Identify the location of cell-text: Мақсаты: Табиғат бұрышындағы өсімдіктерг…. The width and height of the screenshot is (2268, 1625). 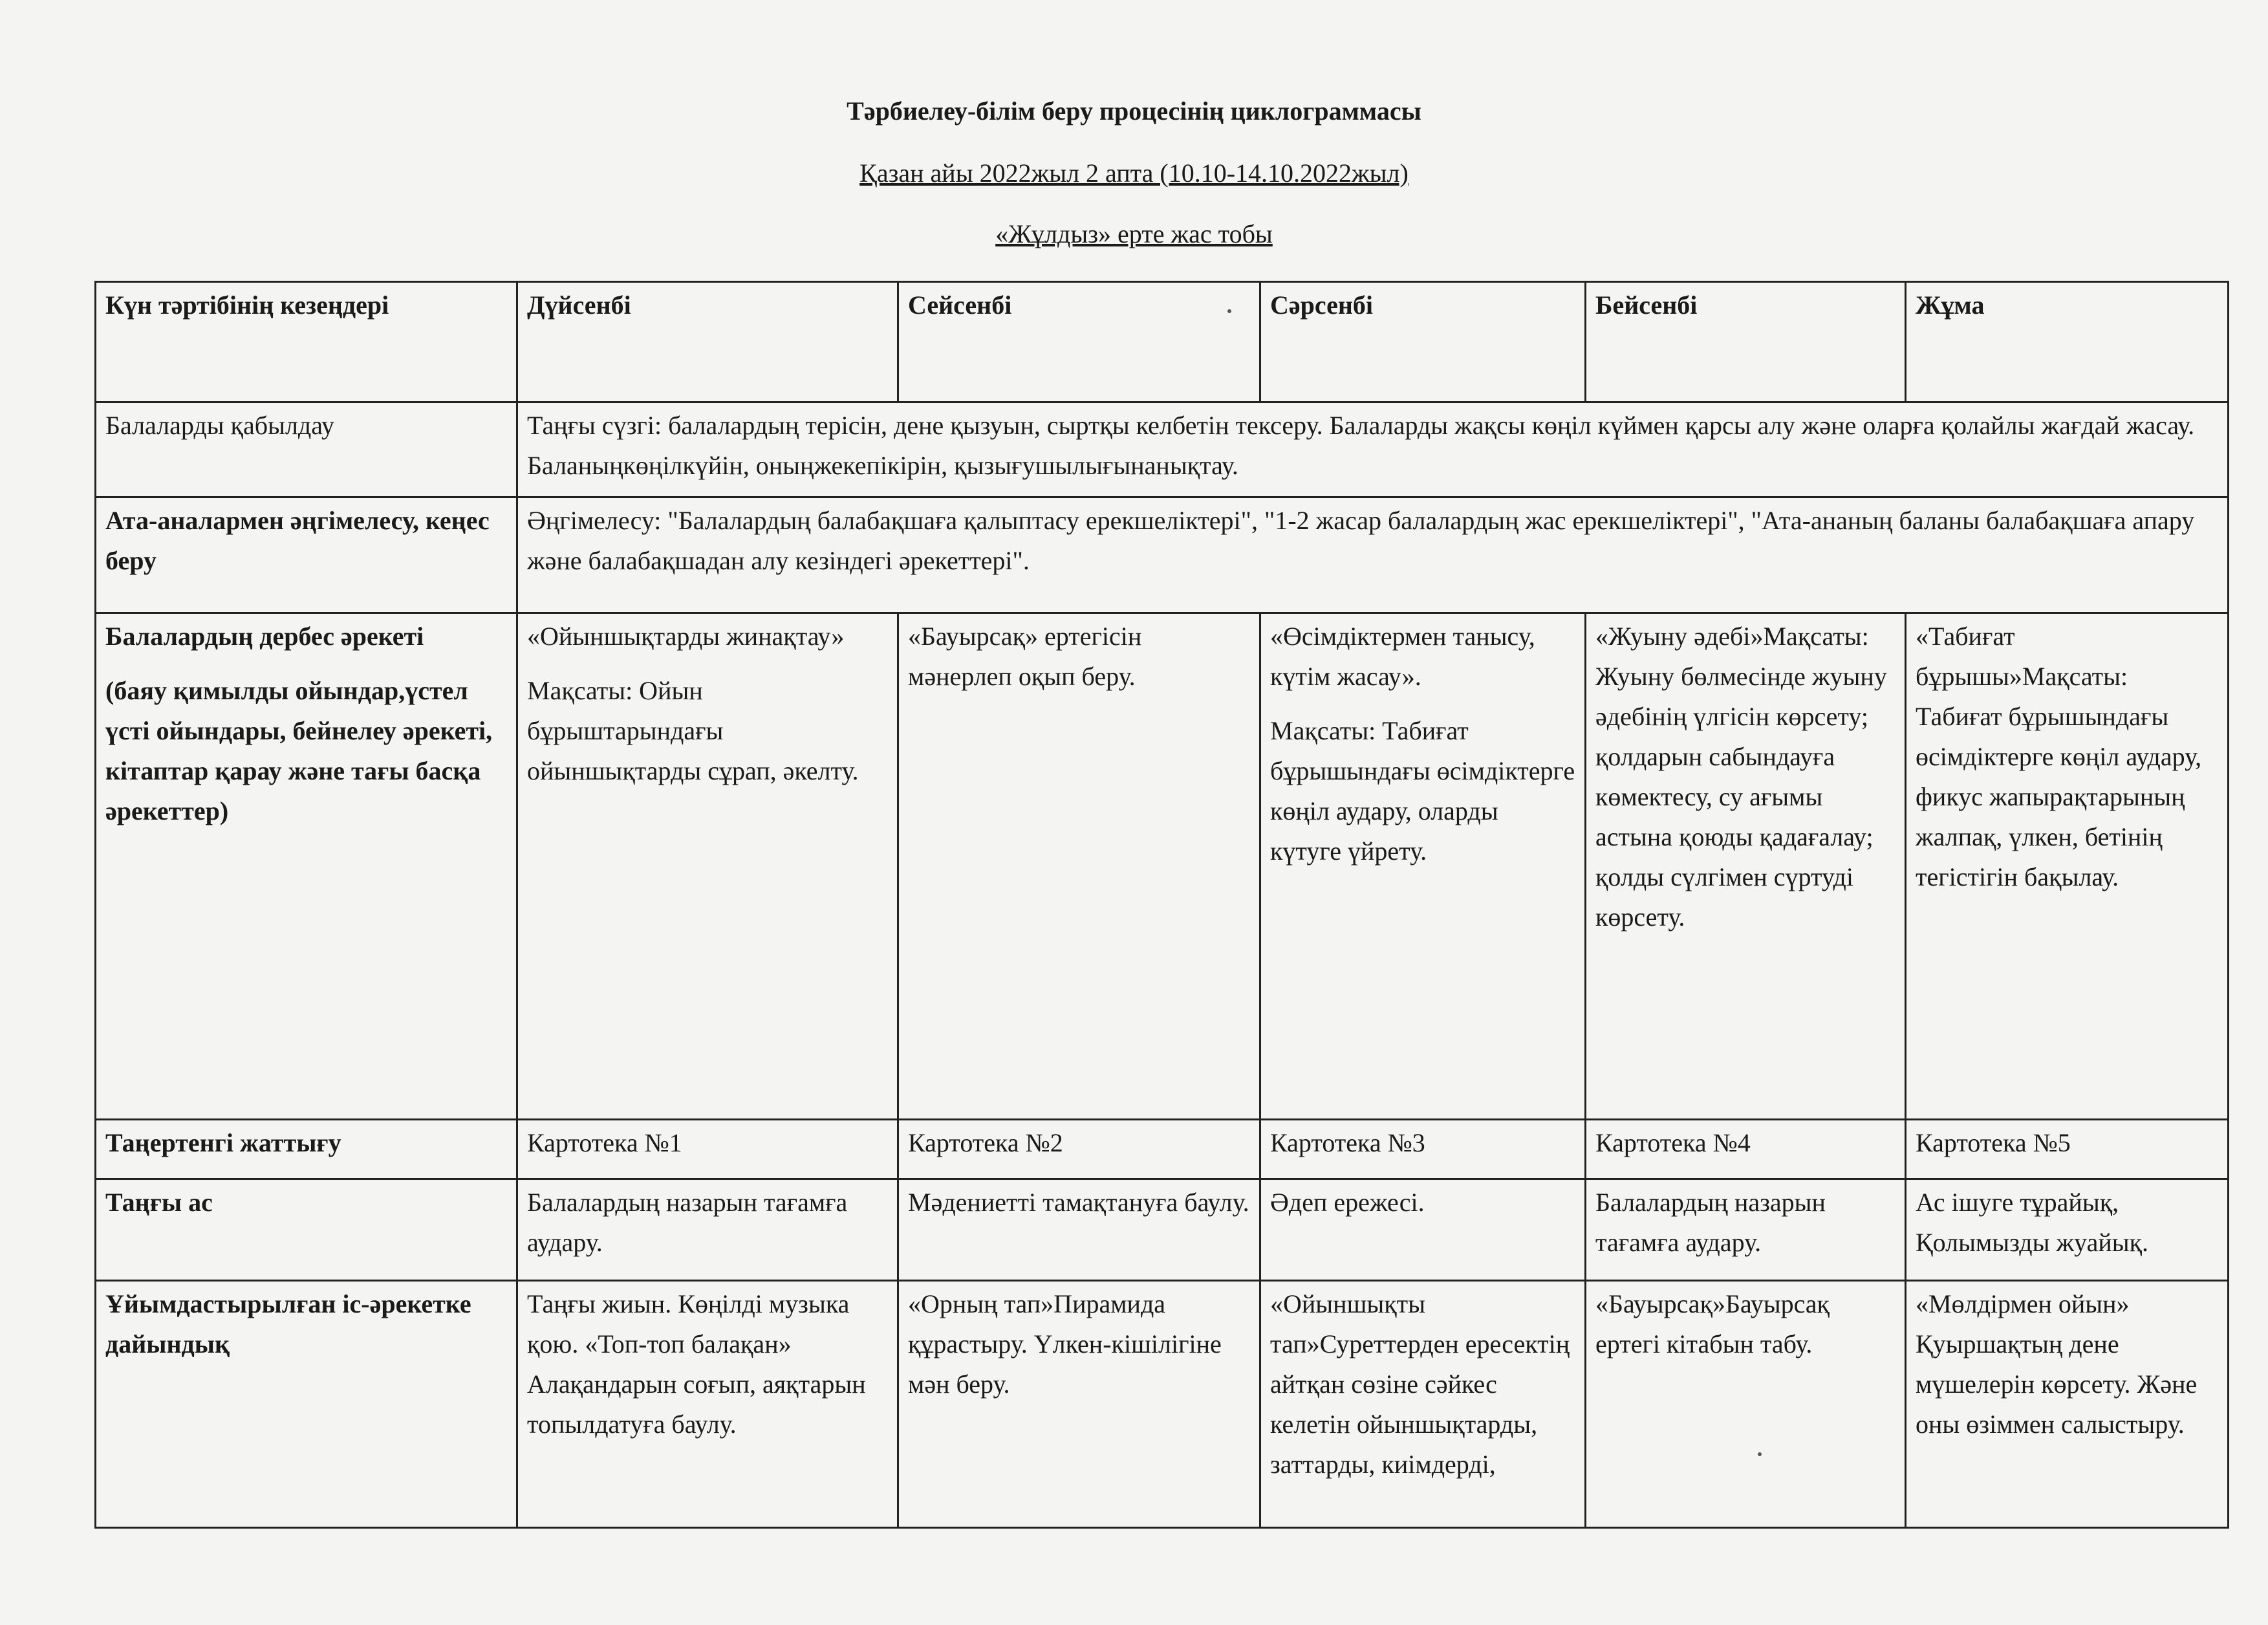
(1422, 791).